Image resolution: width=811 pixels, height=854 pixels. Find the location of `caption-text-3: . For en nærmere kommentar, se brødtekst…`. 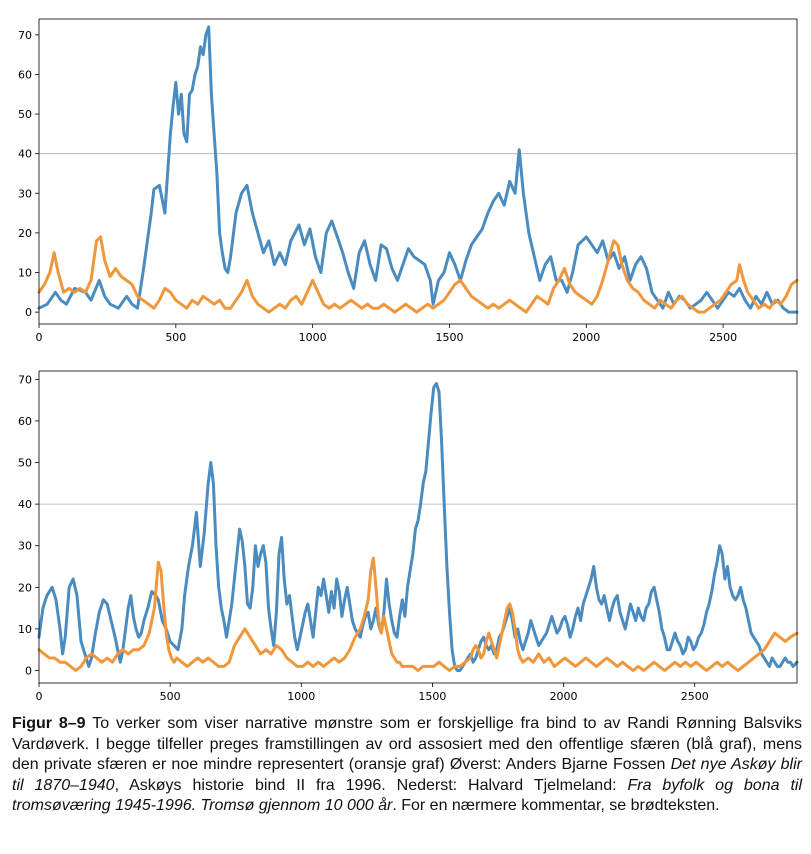

caption-text-3: . For en nærmere kommentar, se brødtekst… is located at coordinates (556, 805).